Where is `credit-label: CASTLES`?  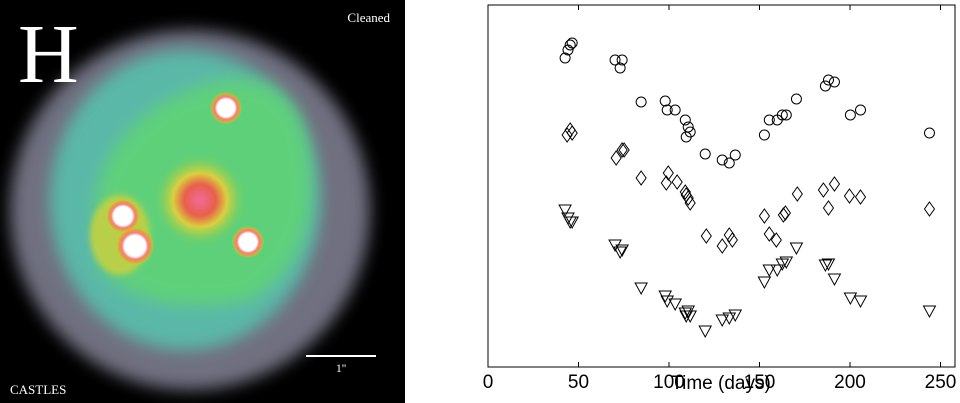
credit-label: CASTLES is located at coordinates (38, 389).